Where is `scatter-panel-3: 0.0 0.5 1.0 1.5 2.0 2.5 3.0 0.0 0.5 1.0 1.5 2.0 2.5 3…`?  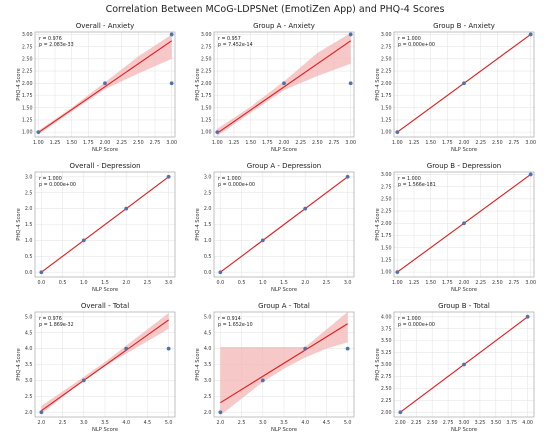 scatter-panel-3: 0.0 0.5 1.0 1.5 2.0 2.5 3.0 0.0 0.5 1.0 1.5 2.0 2.5 3… is located at coordinates (96, 227).